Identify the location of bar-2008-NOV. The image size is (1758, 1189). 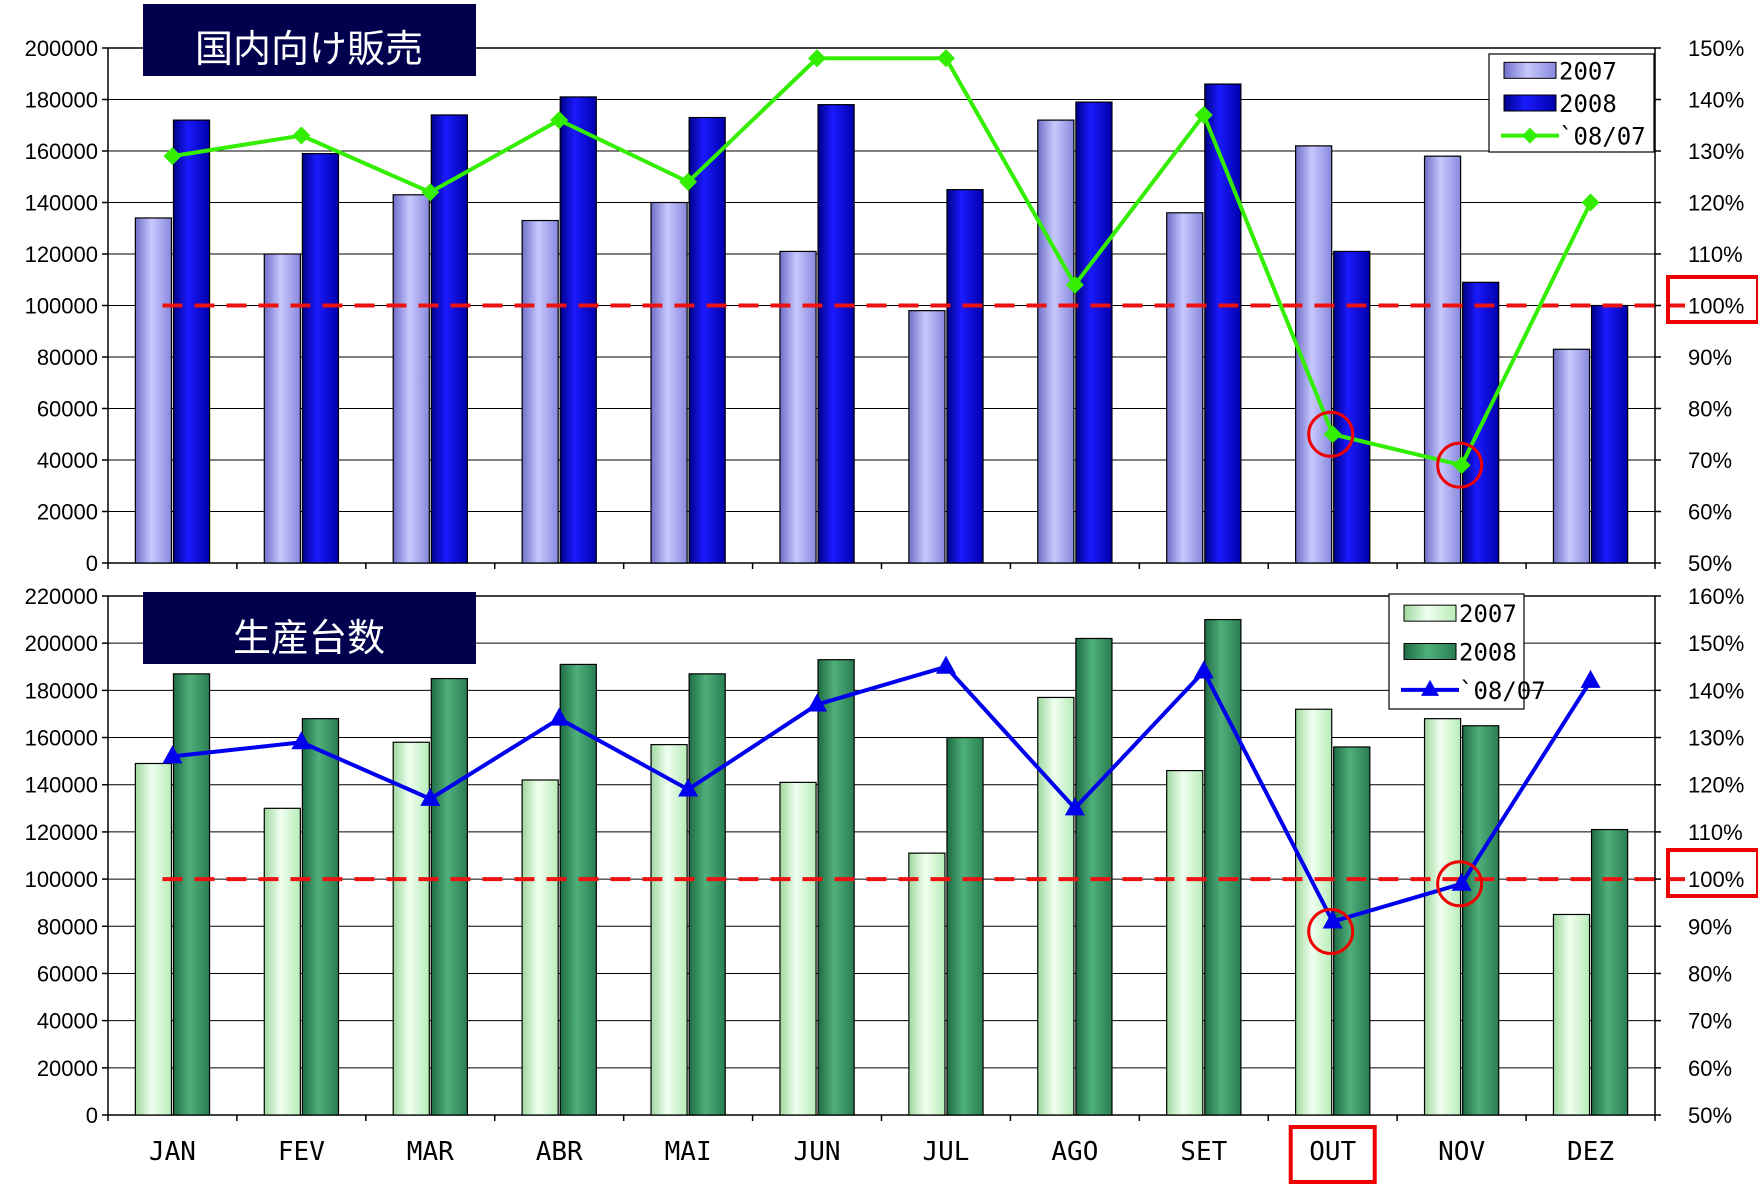
(1481, 920).